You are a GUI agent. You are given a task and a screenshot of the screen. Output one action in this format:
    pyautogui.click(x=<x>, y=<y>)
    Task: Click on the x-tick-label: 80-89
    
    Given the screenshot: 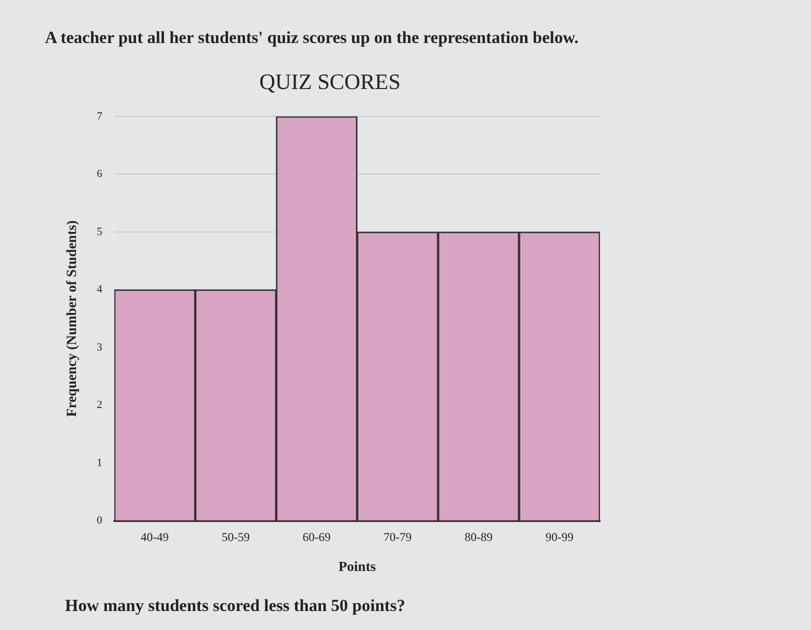 What is the action you would take?
    pyautogui.click(x=478, y=537)
    